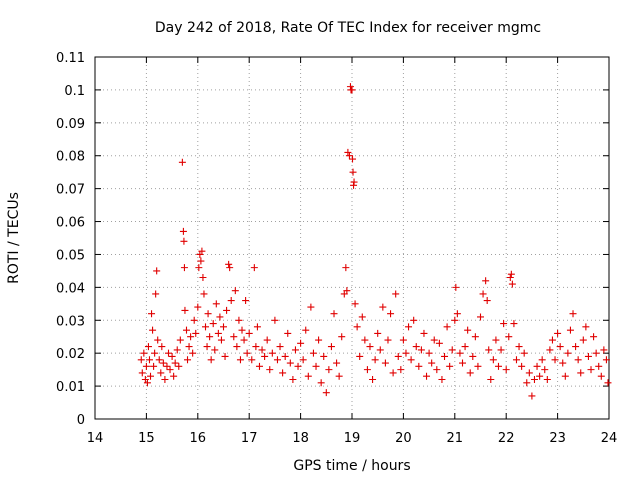  What do you see at coordinates (70, 190) in the screenshot?
I see `y-tick-label: 0.07` at bounding box center [70, 190].